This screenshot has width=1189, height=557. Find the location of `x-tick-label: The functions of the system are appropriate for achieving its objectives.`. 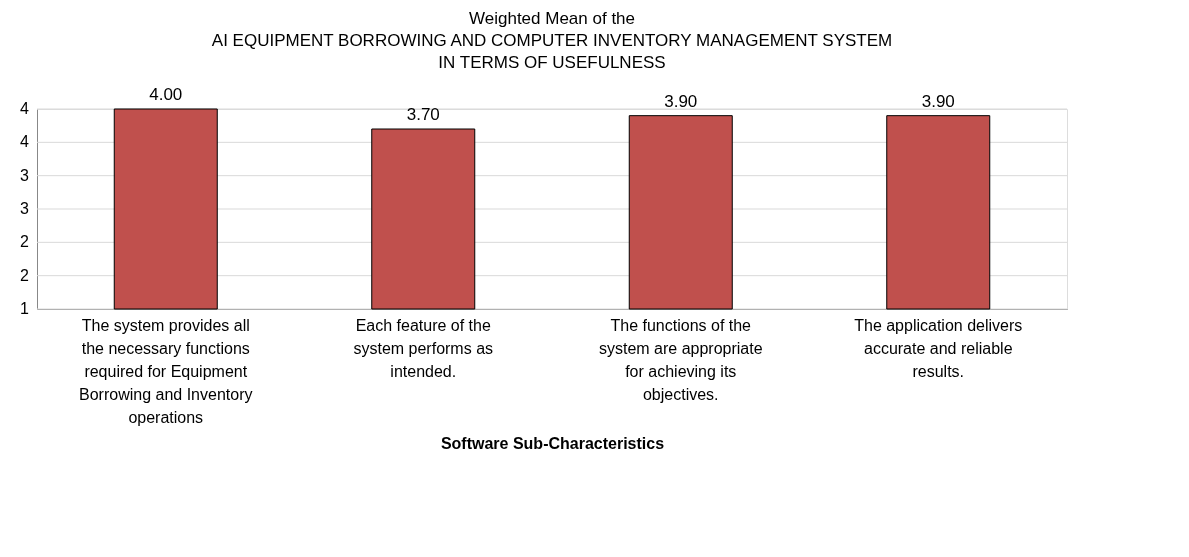

x-tick-label: The functions of the system are appropriate for achieving its objectives. is located at coordinates (680, 359).